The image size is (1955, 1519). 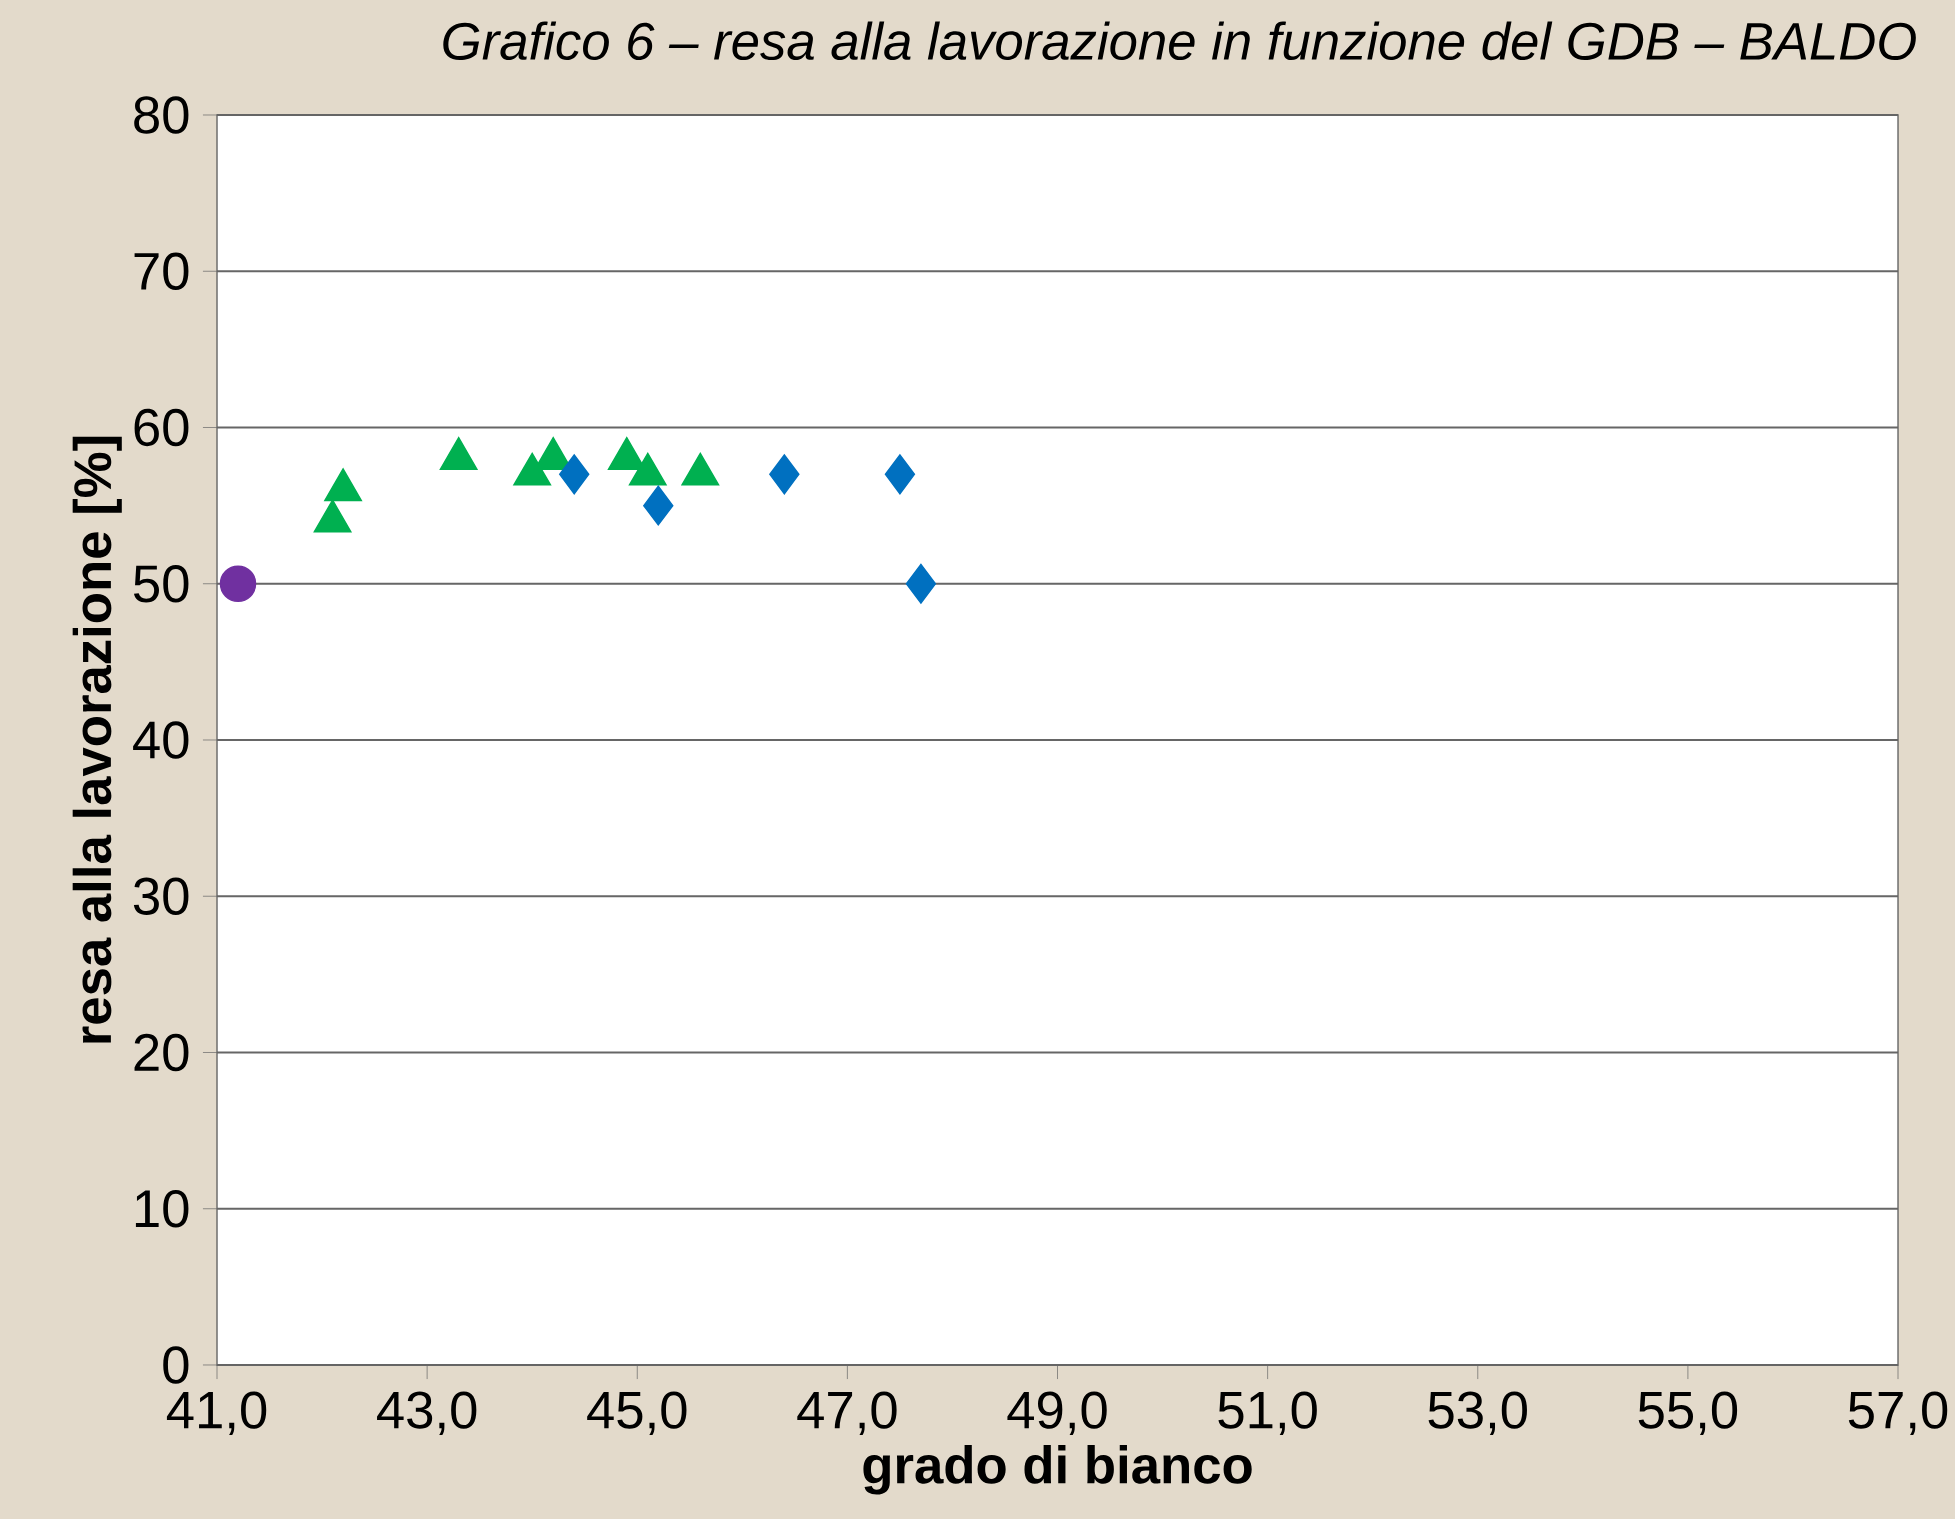 I want to click on y-tick-label: 20, so click(x=161, y=1052).